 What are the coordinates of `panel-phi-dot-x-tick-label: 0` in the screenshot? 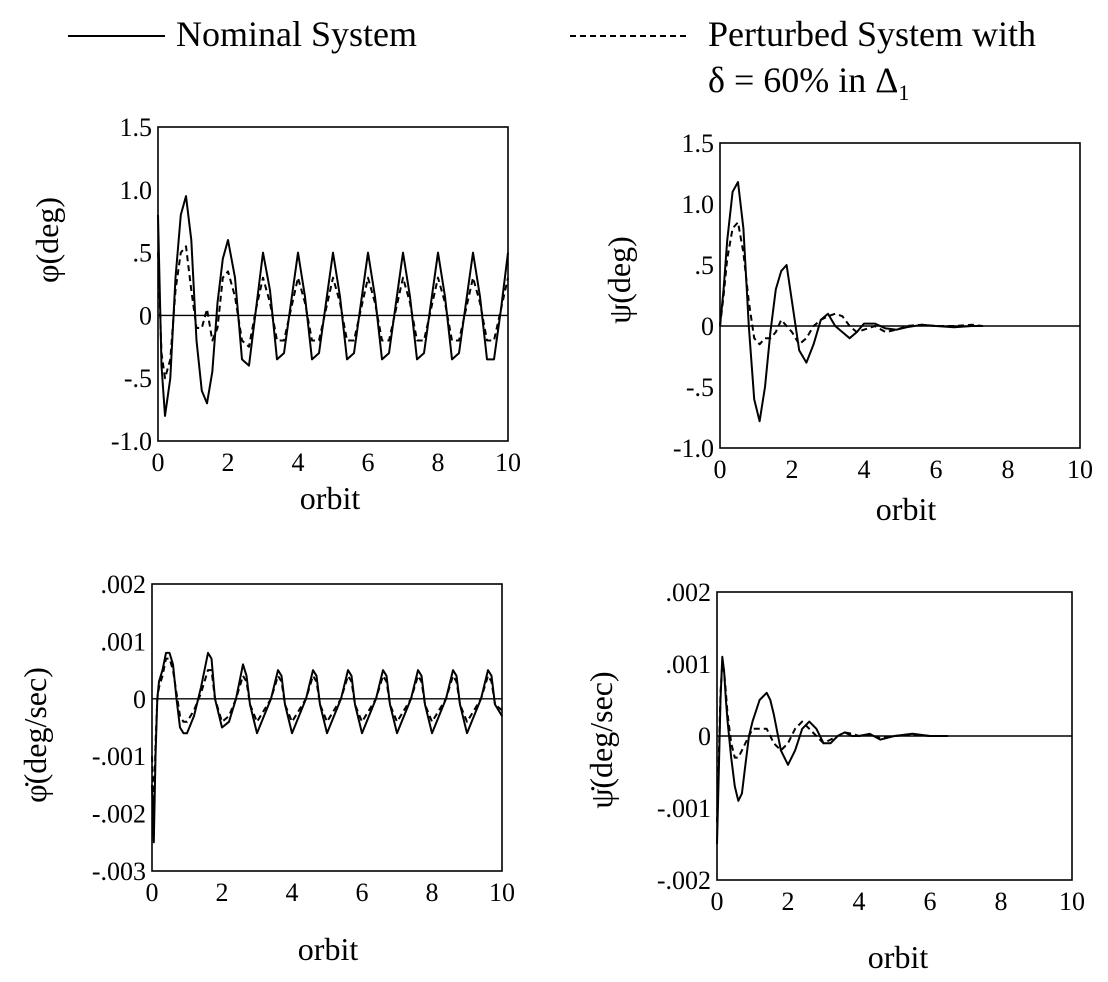 It's located at (152, 892).